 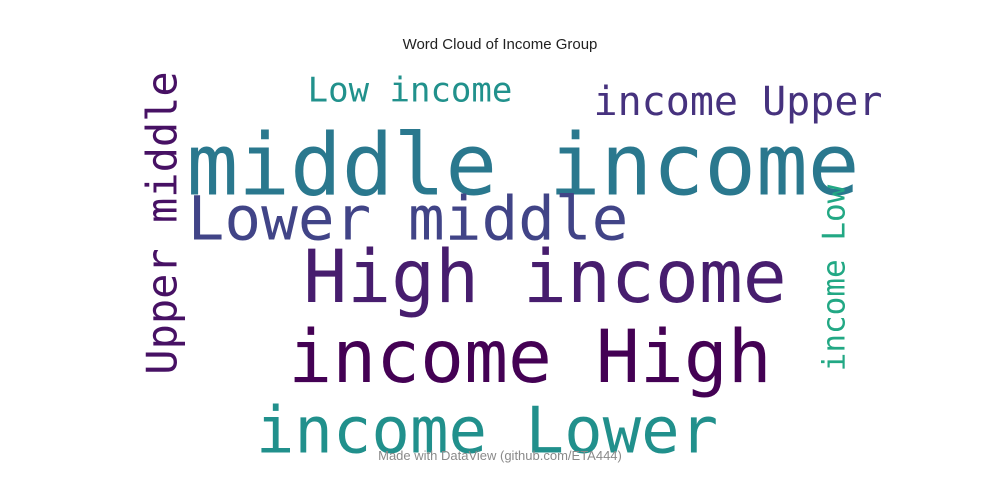 What do you see at coordinates (544, 277) in the screenshot?
I see `word-high-income: High income` at bounding box center [544, 277].